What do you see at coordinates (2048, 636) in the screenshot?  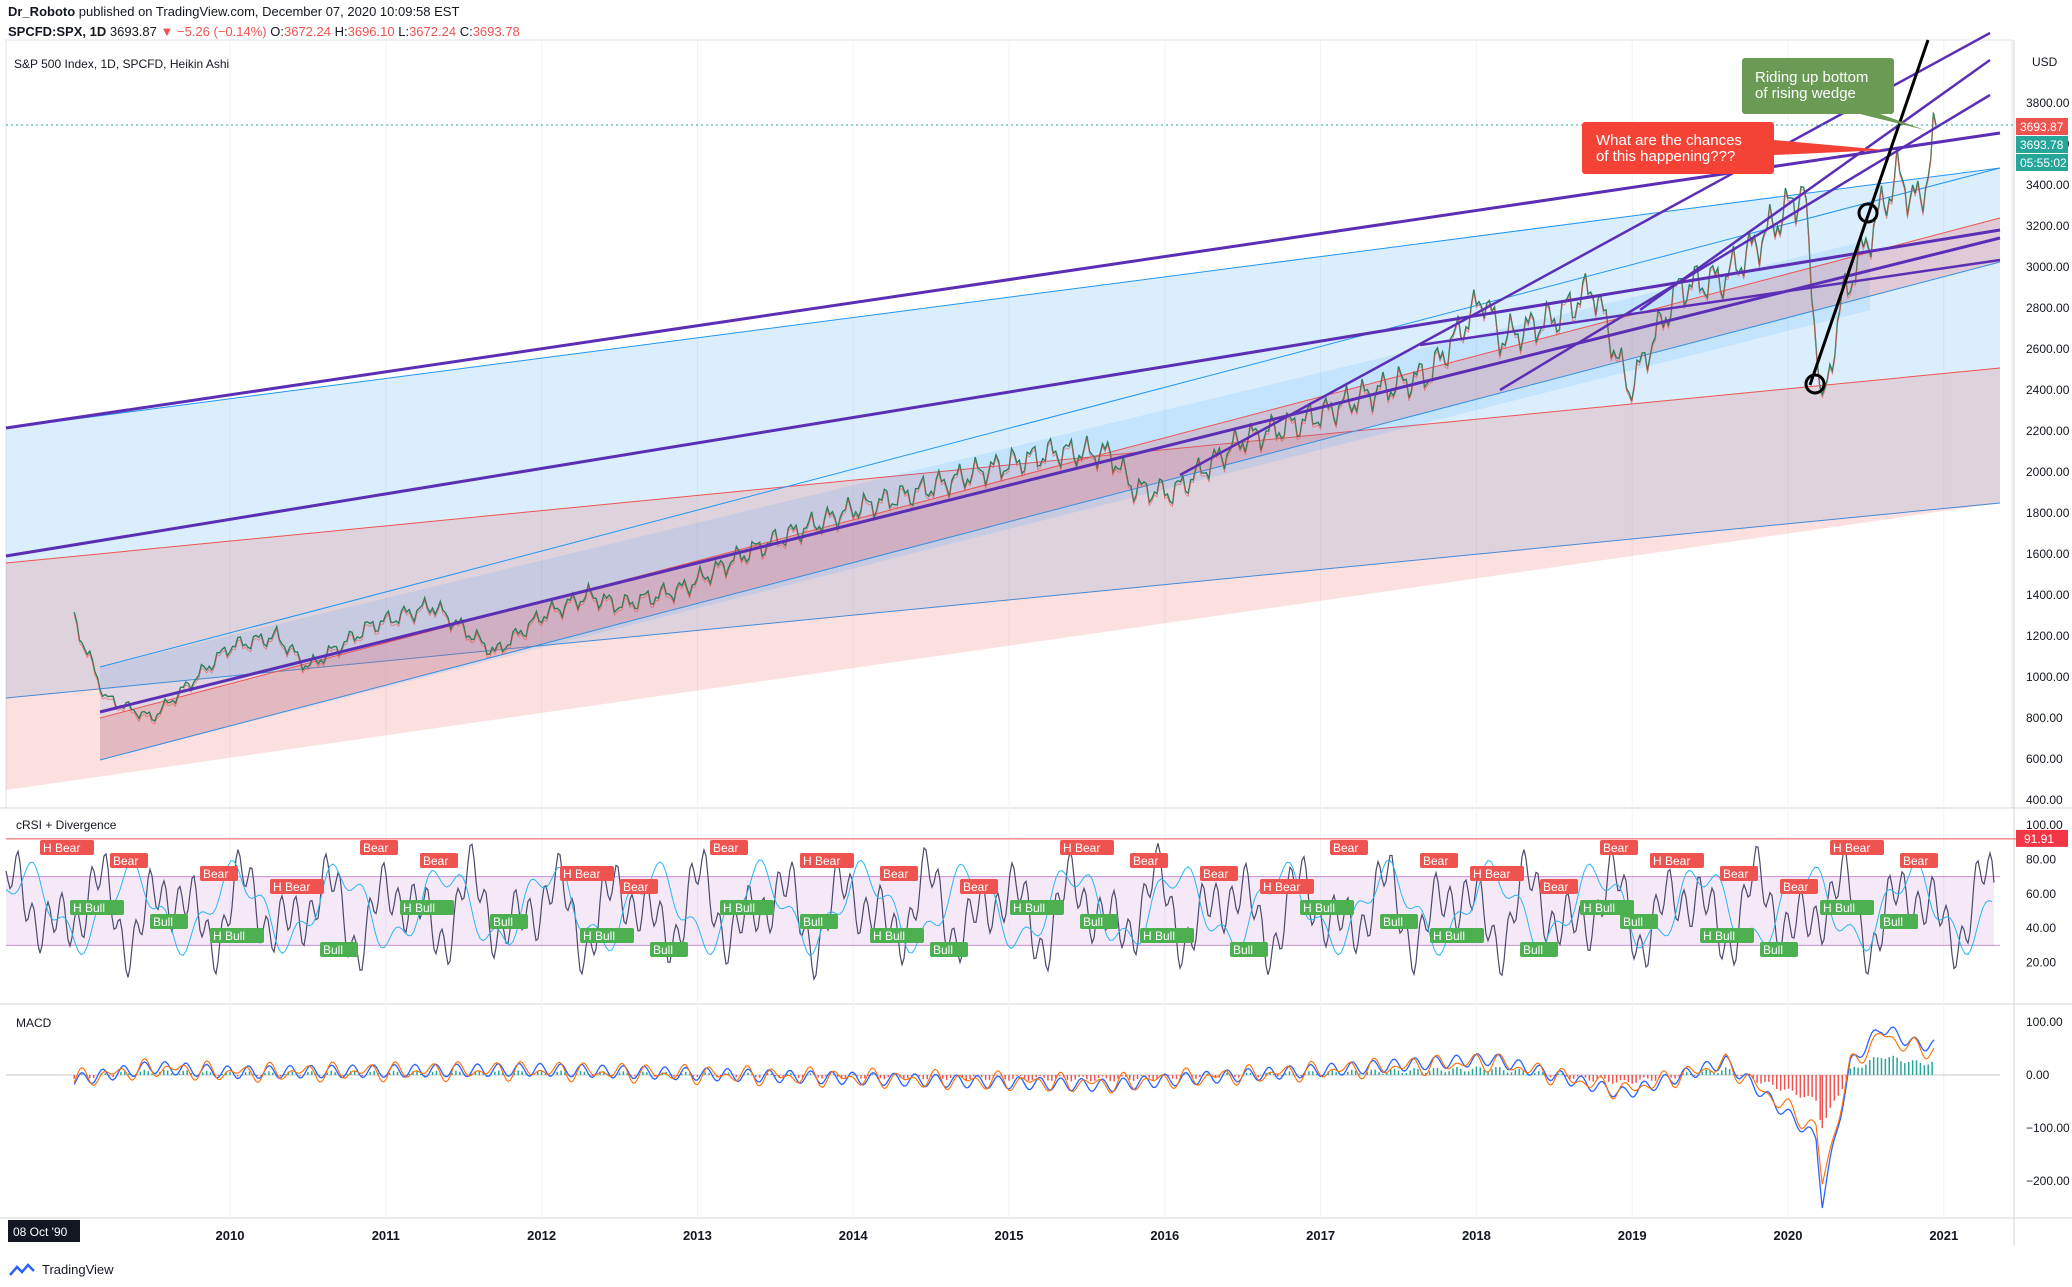 I see `y-tick-label: 1200.00` at bounding box center [2048, 636].